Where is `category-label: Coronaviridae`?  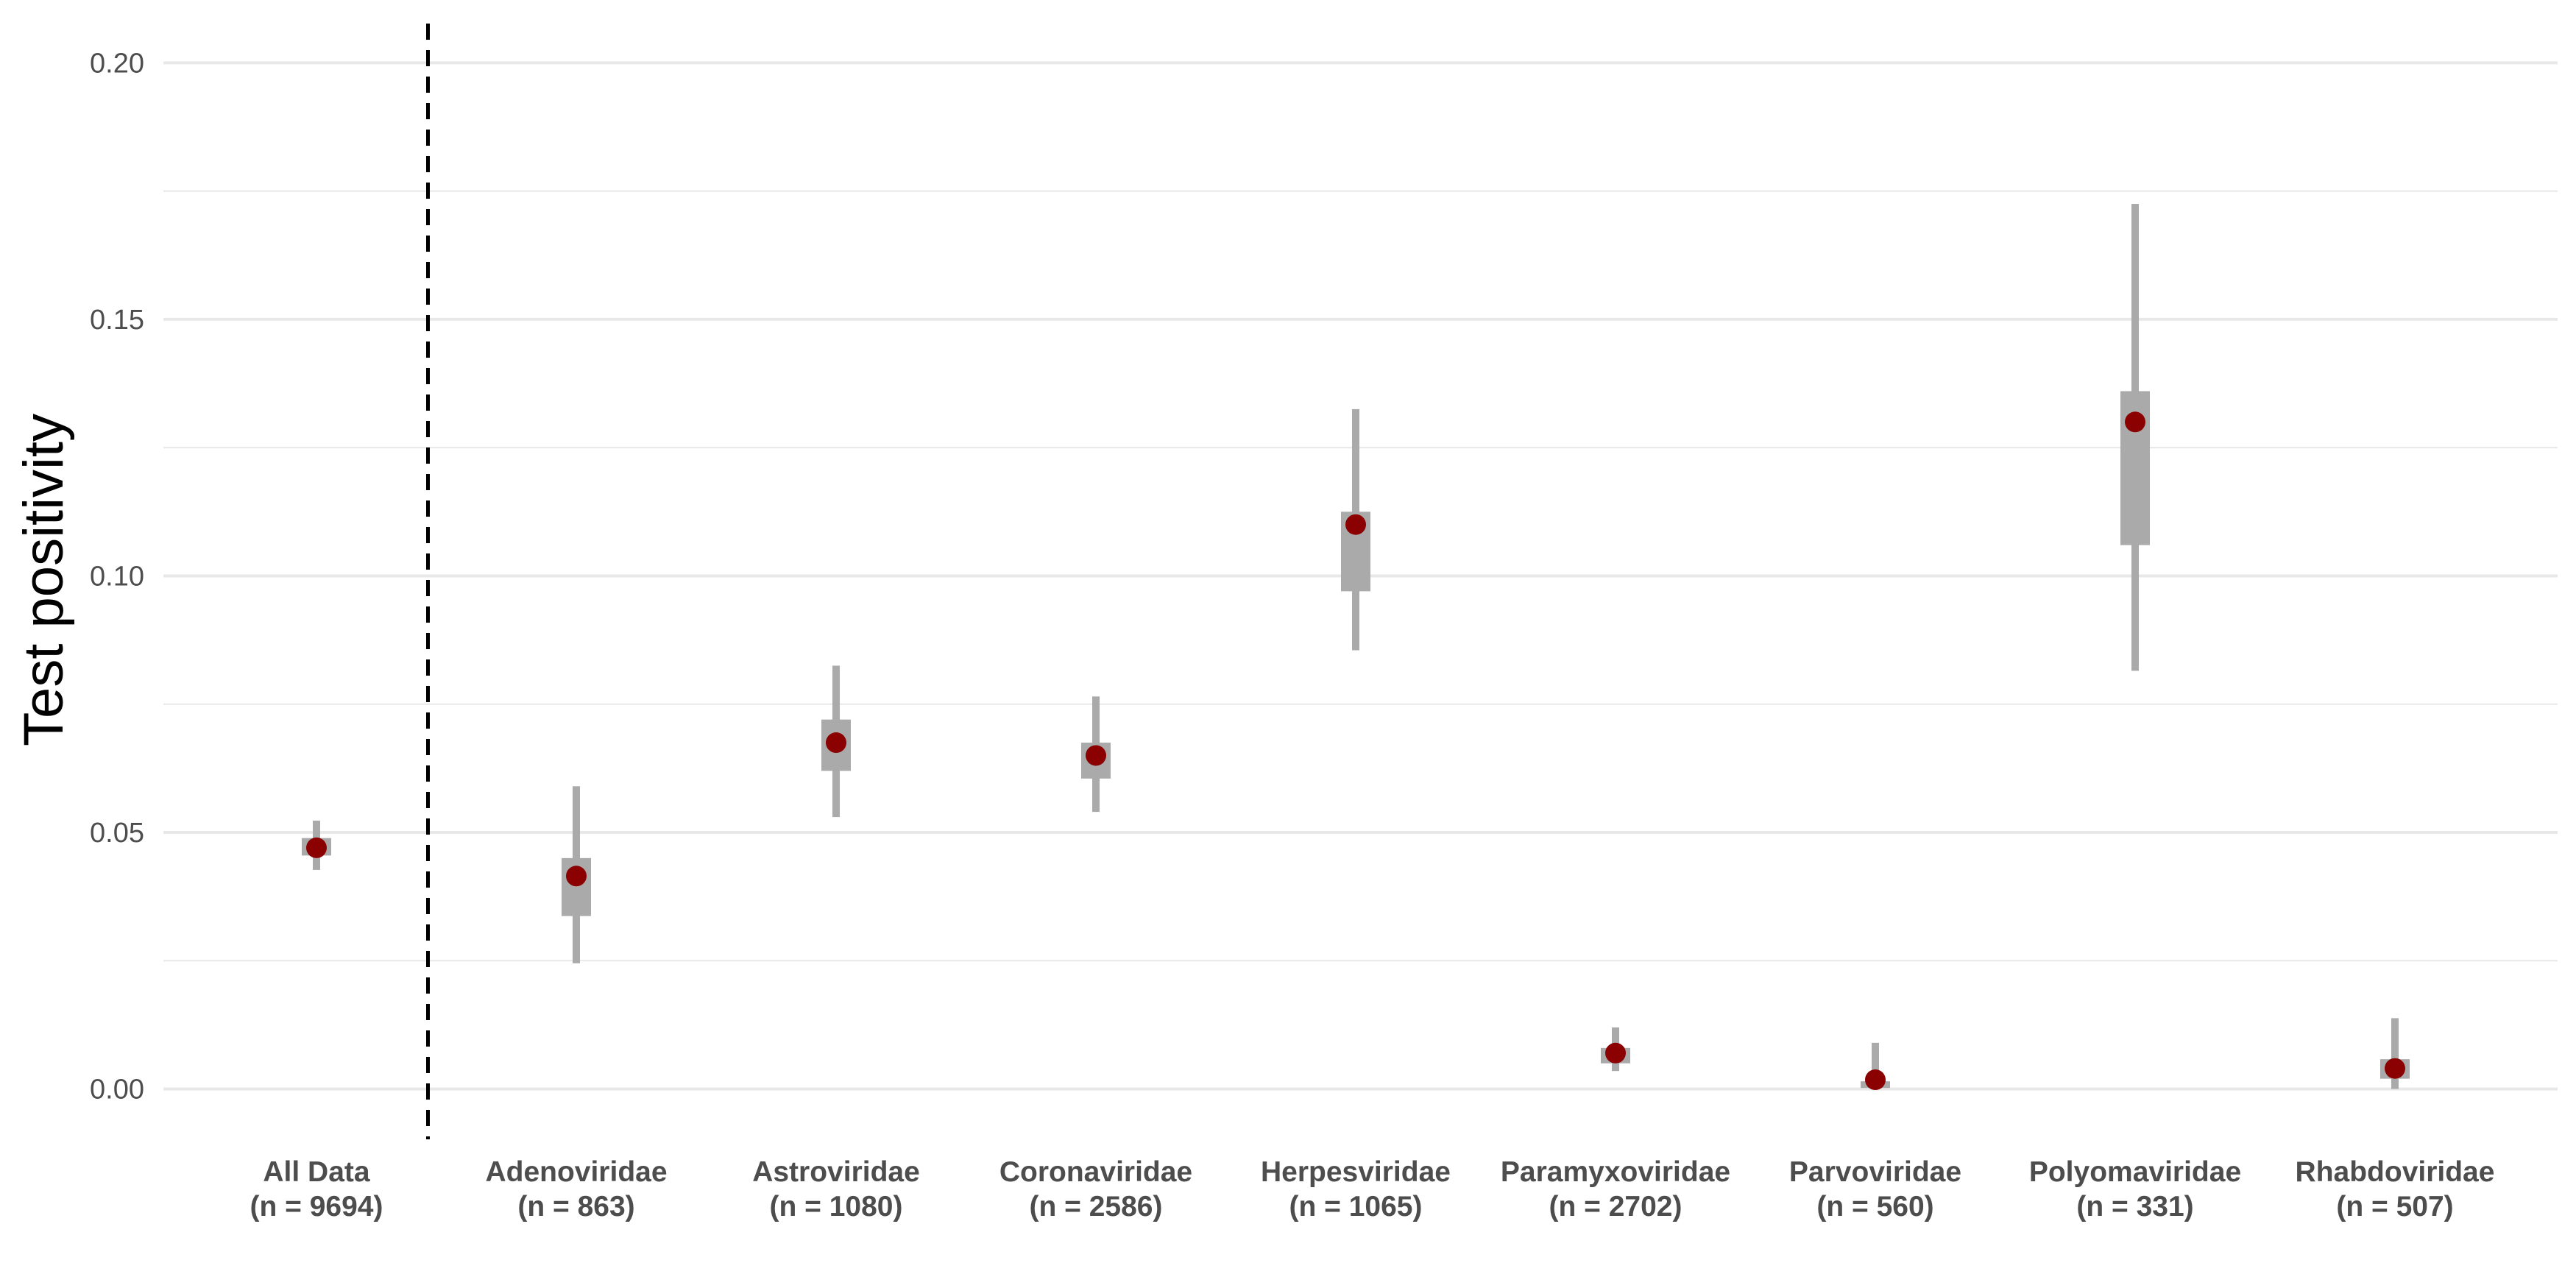
category-label: Coronaviridae is located at coordinates (1095, 1172).